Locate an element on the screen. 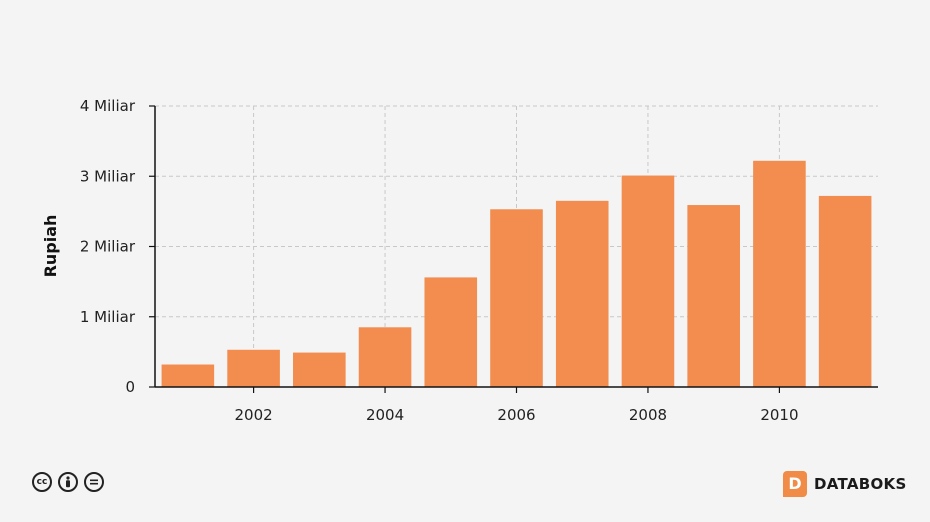 The height and width of the screenshot is (522, 930). y-tick-label: 1 Miliar is located at coordinates (108, 317).